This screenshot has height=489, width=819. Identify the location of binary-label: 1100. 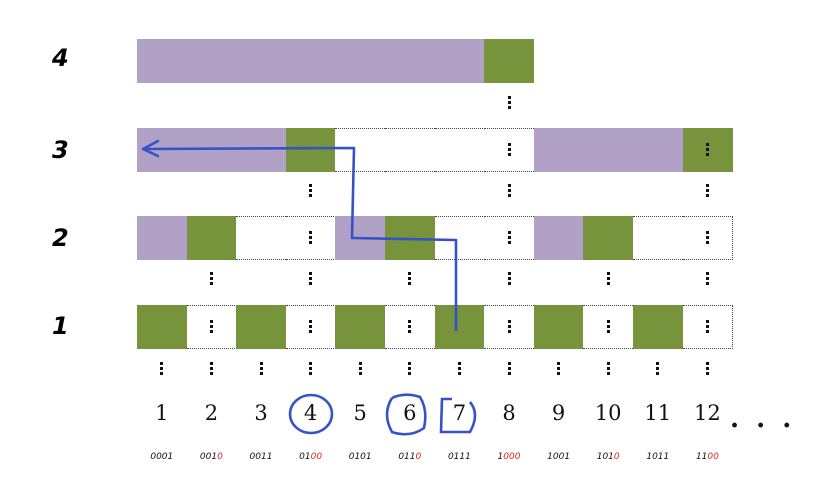
(707, 457).